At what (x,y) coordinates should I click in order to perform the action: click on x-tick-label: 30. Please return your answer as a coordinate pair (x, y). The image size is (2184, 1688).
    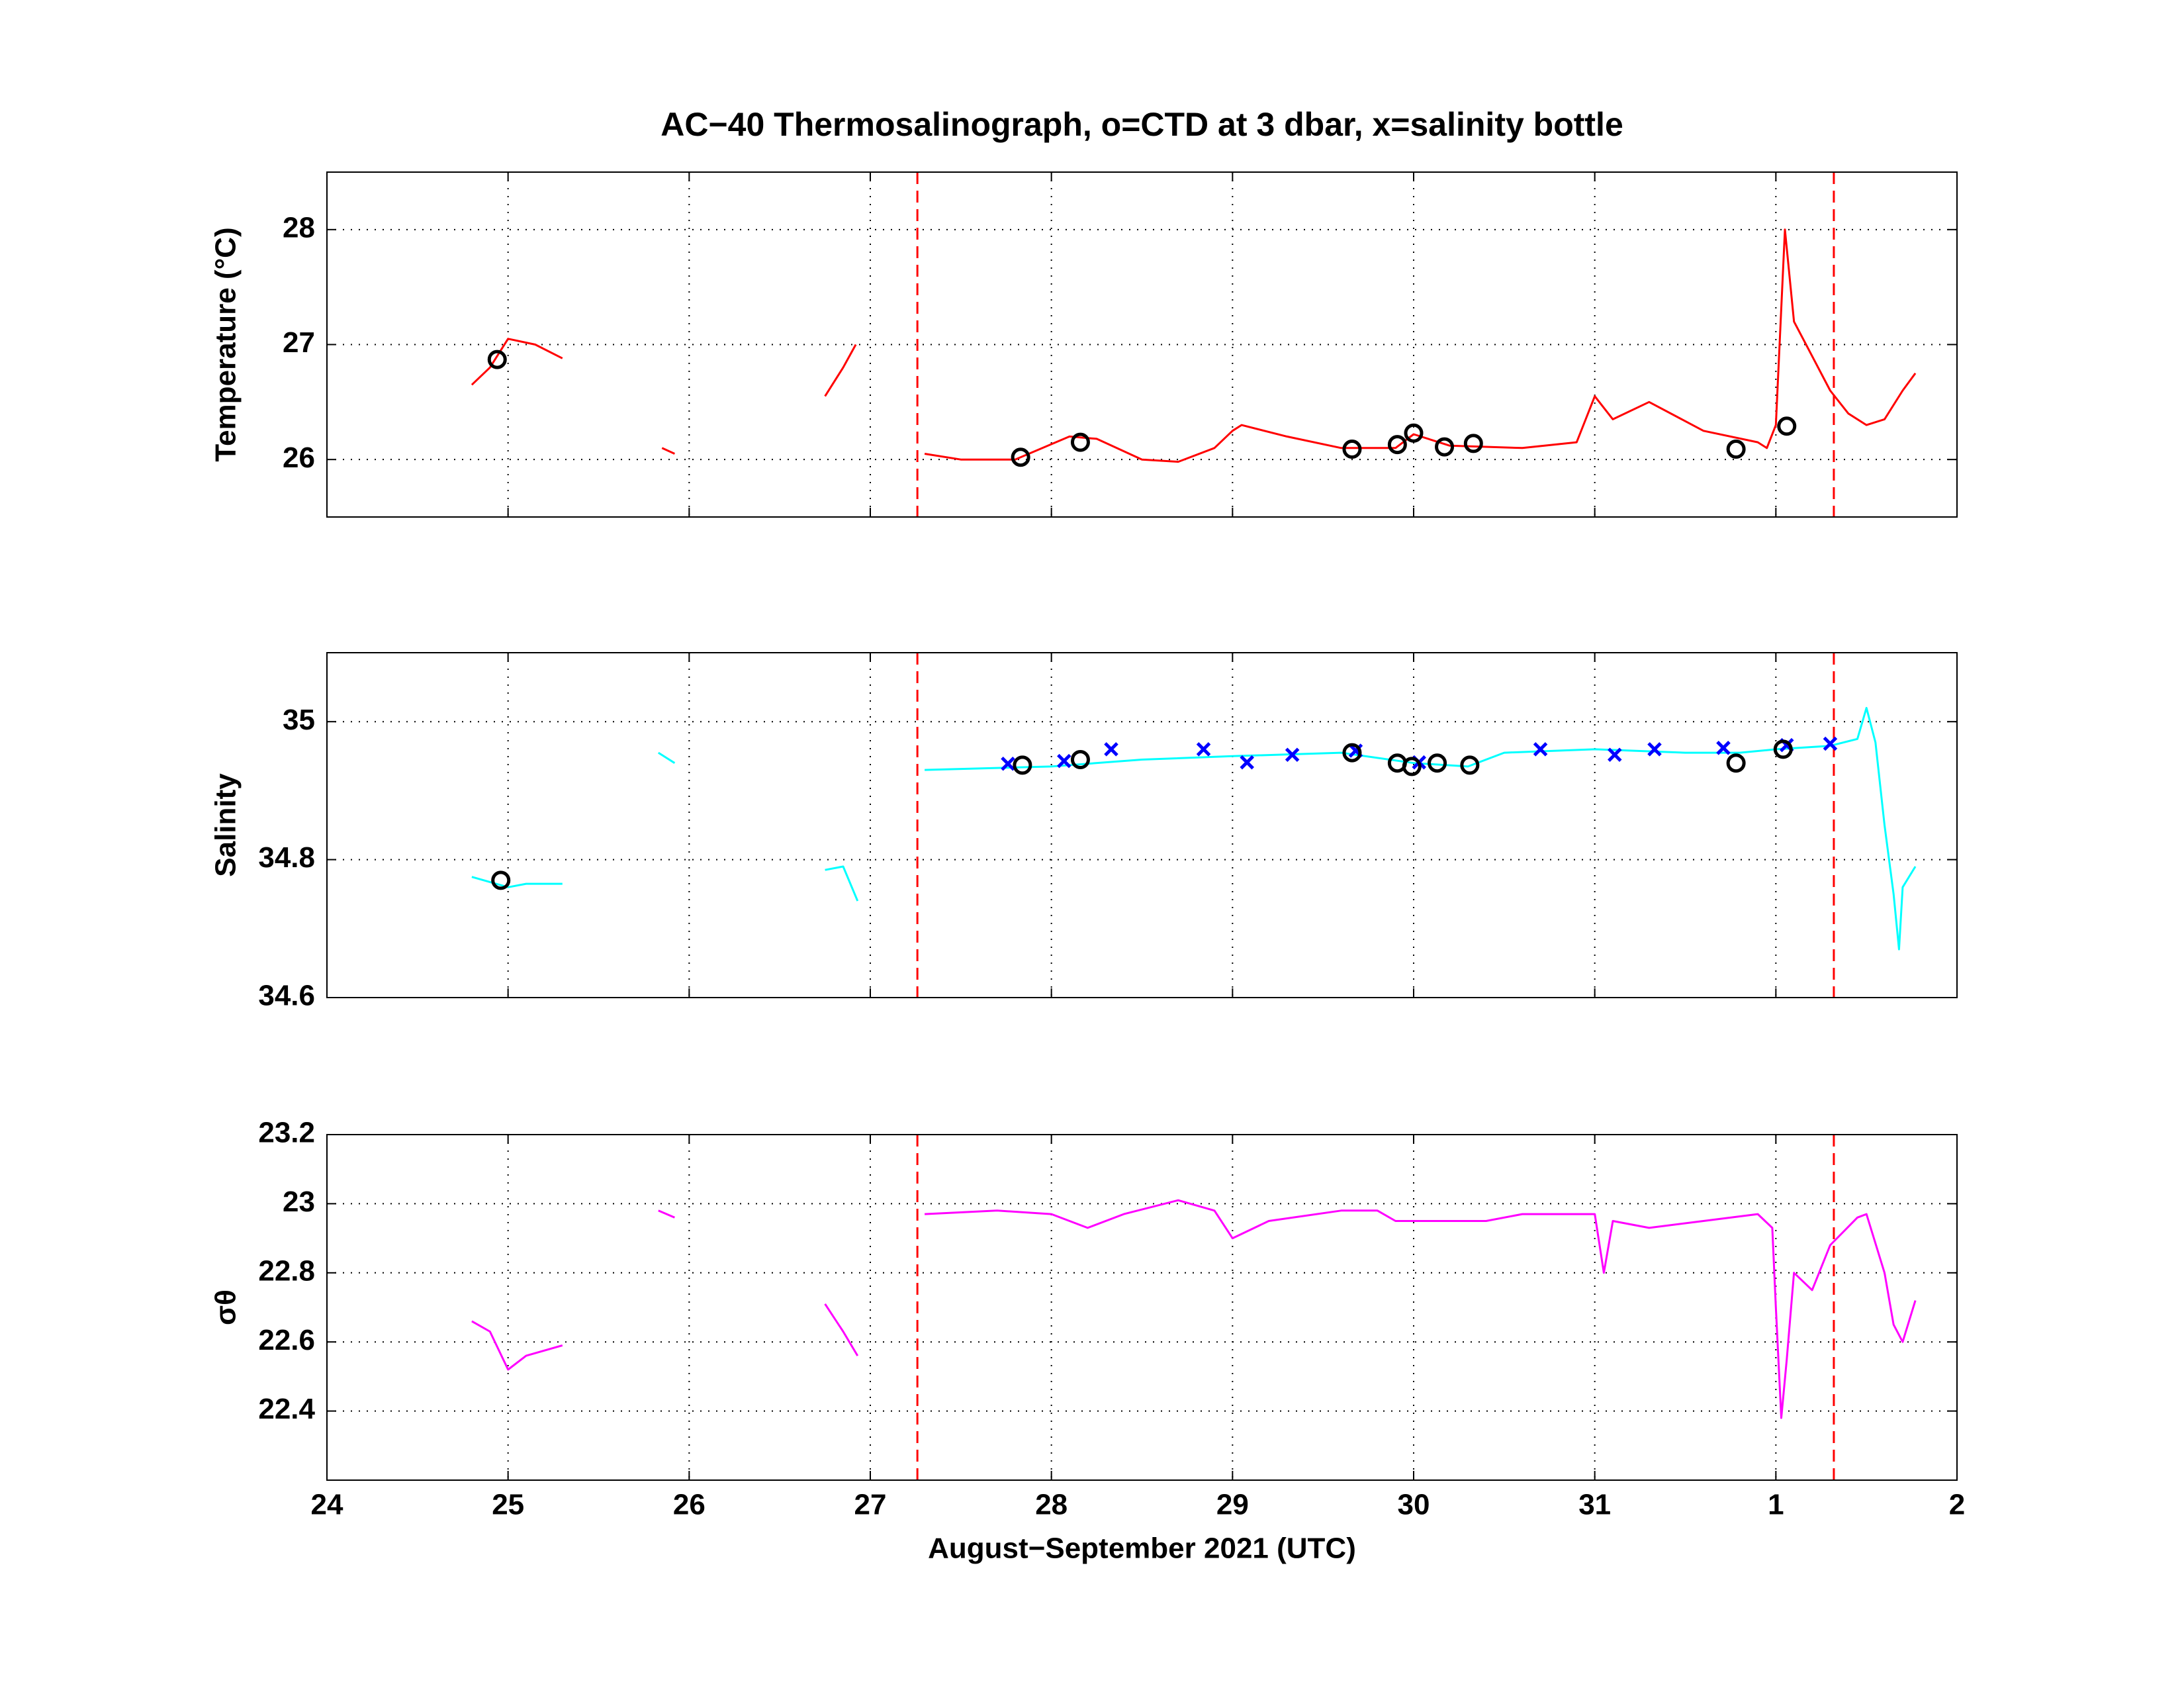
    Looking at the image, I should click on (1414, 1505).